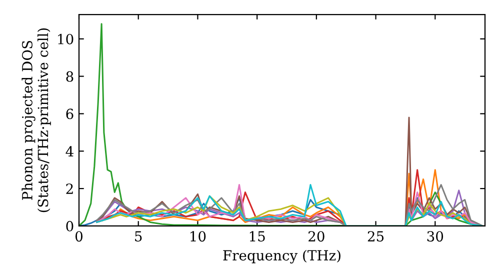 Image resolution: width=500 pixels, height=280 pixels. Describe the element at coordinates (66, 39) in the screenshot. I see `y-tick-label: 10` at that location.